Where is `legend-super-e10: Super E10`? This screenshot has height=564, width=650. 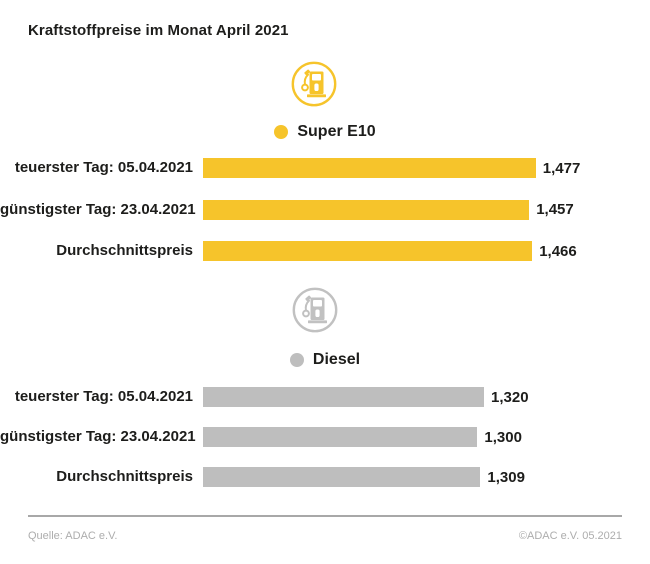 legend-super-e10: Super E10 is located at coordinates (325, 132).